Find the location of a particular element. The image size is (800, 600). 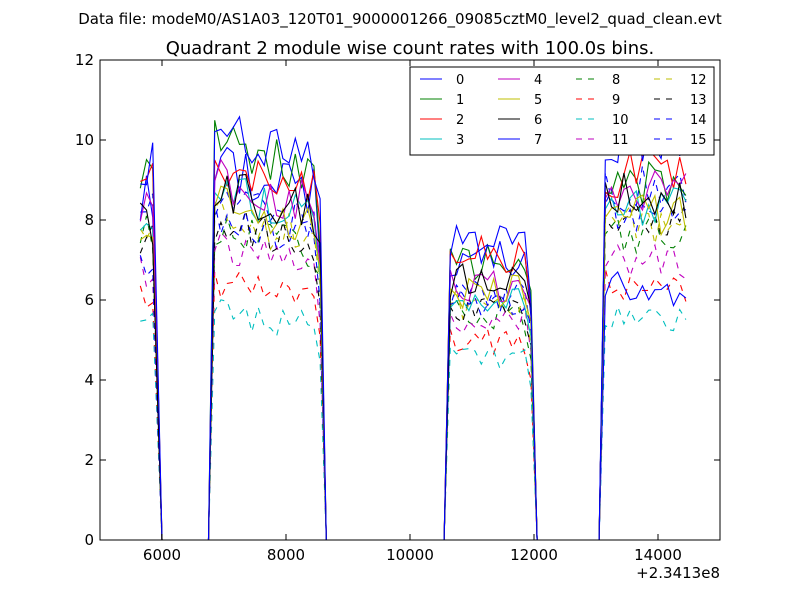

legend-label-1: 1 is located at coordinates (460, 100).